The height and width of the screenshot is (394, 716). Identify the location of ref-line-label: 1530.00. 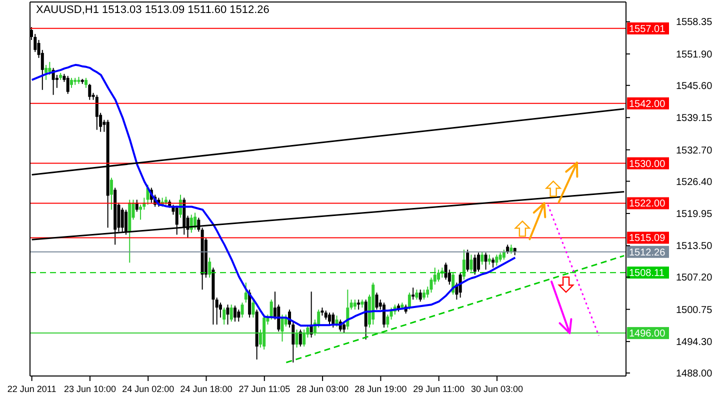
(647, 164).